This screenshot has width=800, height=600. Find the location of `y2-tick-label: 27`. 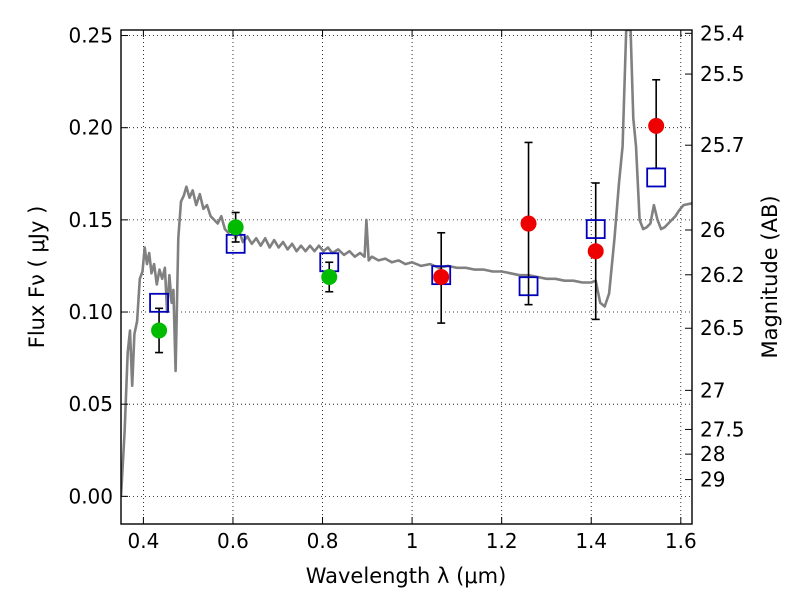

y2-tick-label: 27 is located at coordinates (712, 390).